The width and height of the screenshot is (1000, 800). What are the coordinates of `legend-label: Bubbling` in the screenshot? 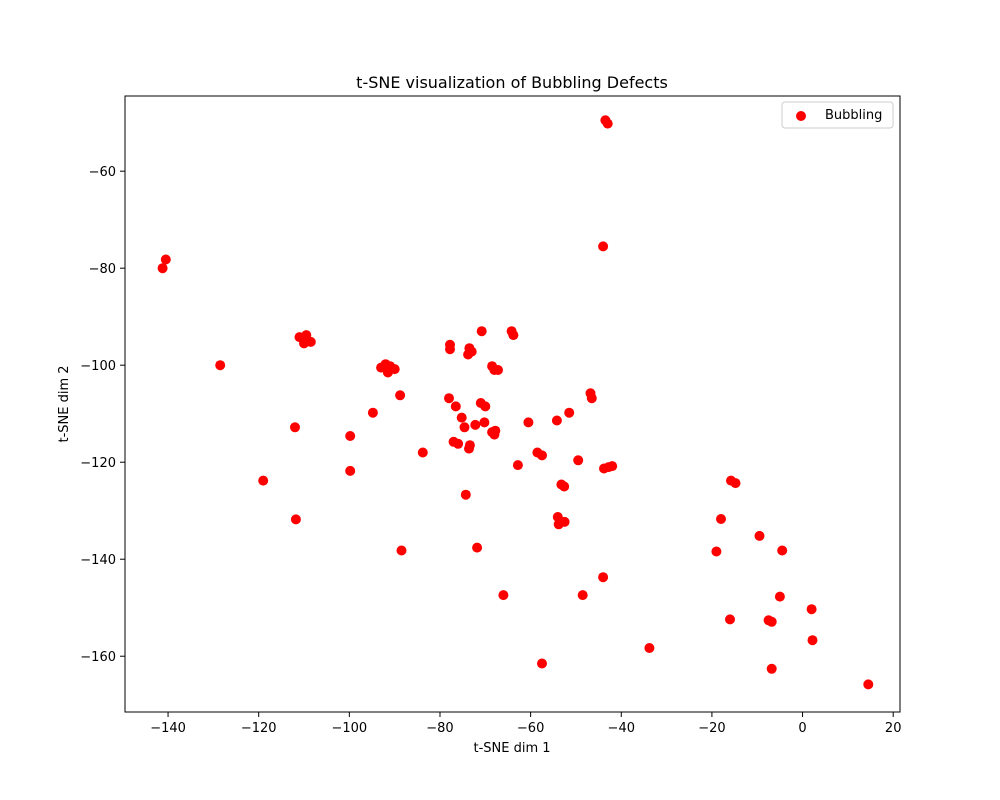 It's located at (853, 115).